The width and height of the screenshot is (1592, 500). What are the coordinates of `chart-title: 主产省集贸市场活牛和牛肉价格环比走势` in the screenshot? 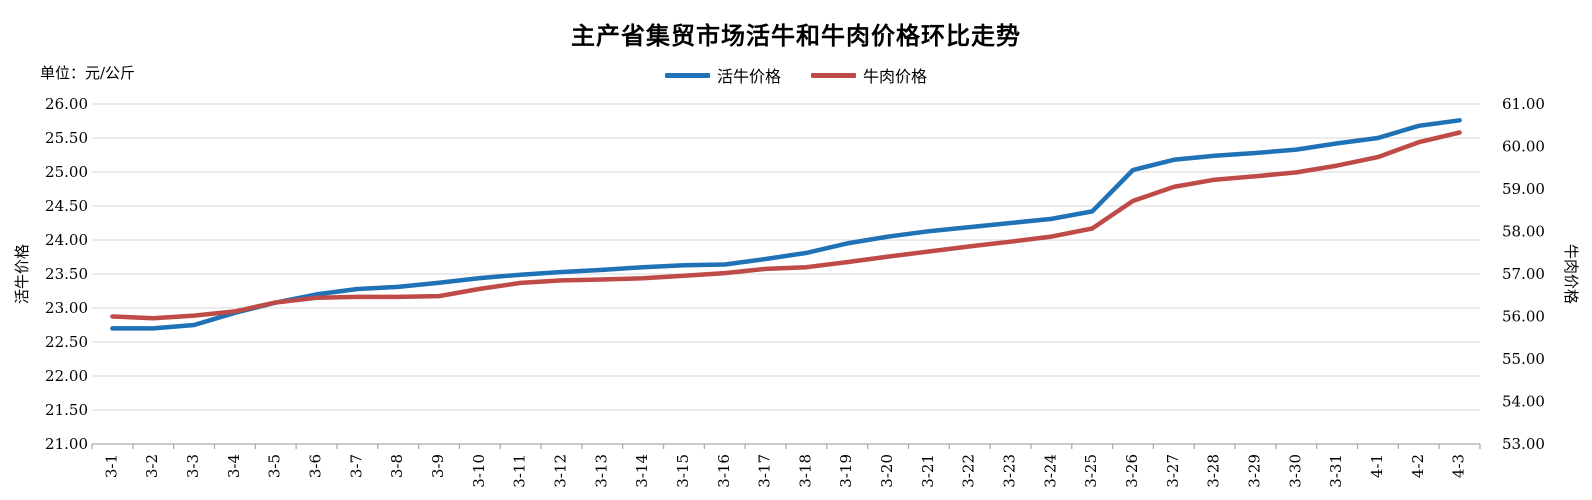 It's located at (796, 35).